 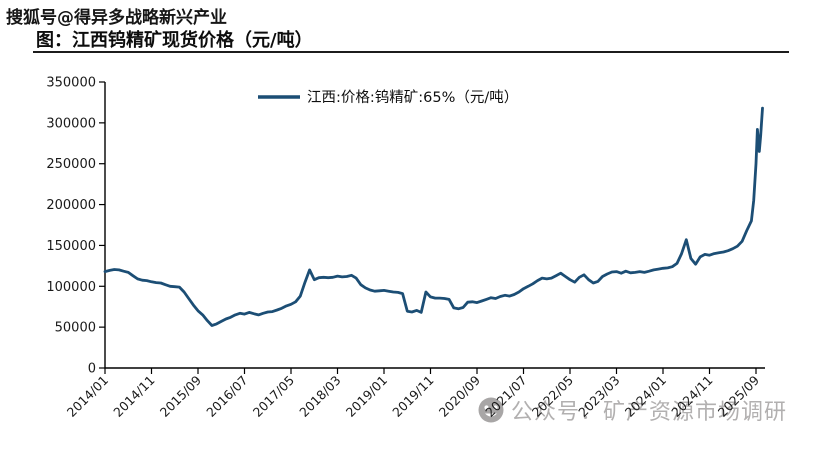 What do you see at coordinates (691, 396) in the screenshot?
I see `x-tick-label: 2024/11` at bounding box center [691, 396].